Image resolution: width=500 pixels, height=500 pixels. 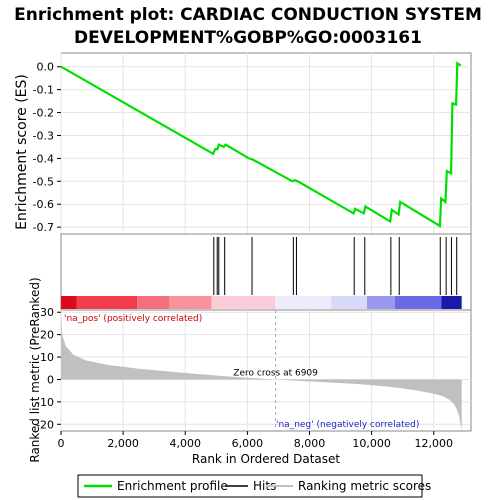 I want to click on es-y-tick-label: -0.3, so click(x=43, y=135).